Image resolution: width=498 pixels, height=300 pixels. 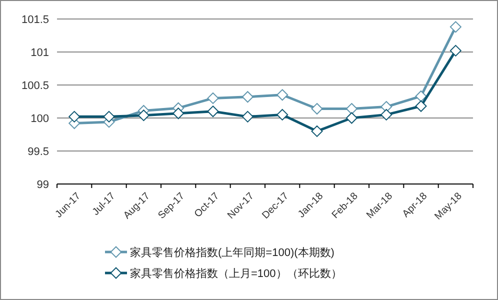 I want to click on legend-label: 家具零售价格指数(上年同期=100)(本期数), so click(x=232, y=252).